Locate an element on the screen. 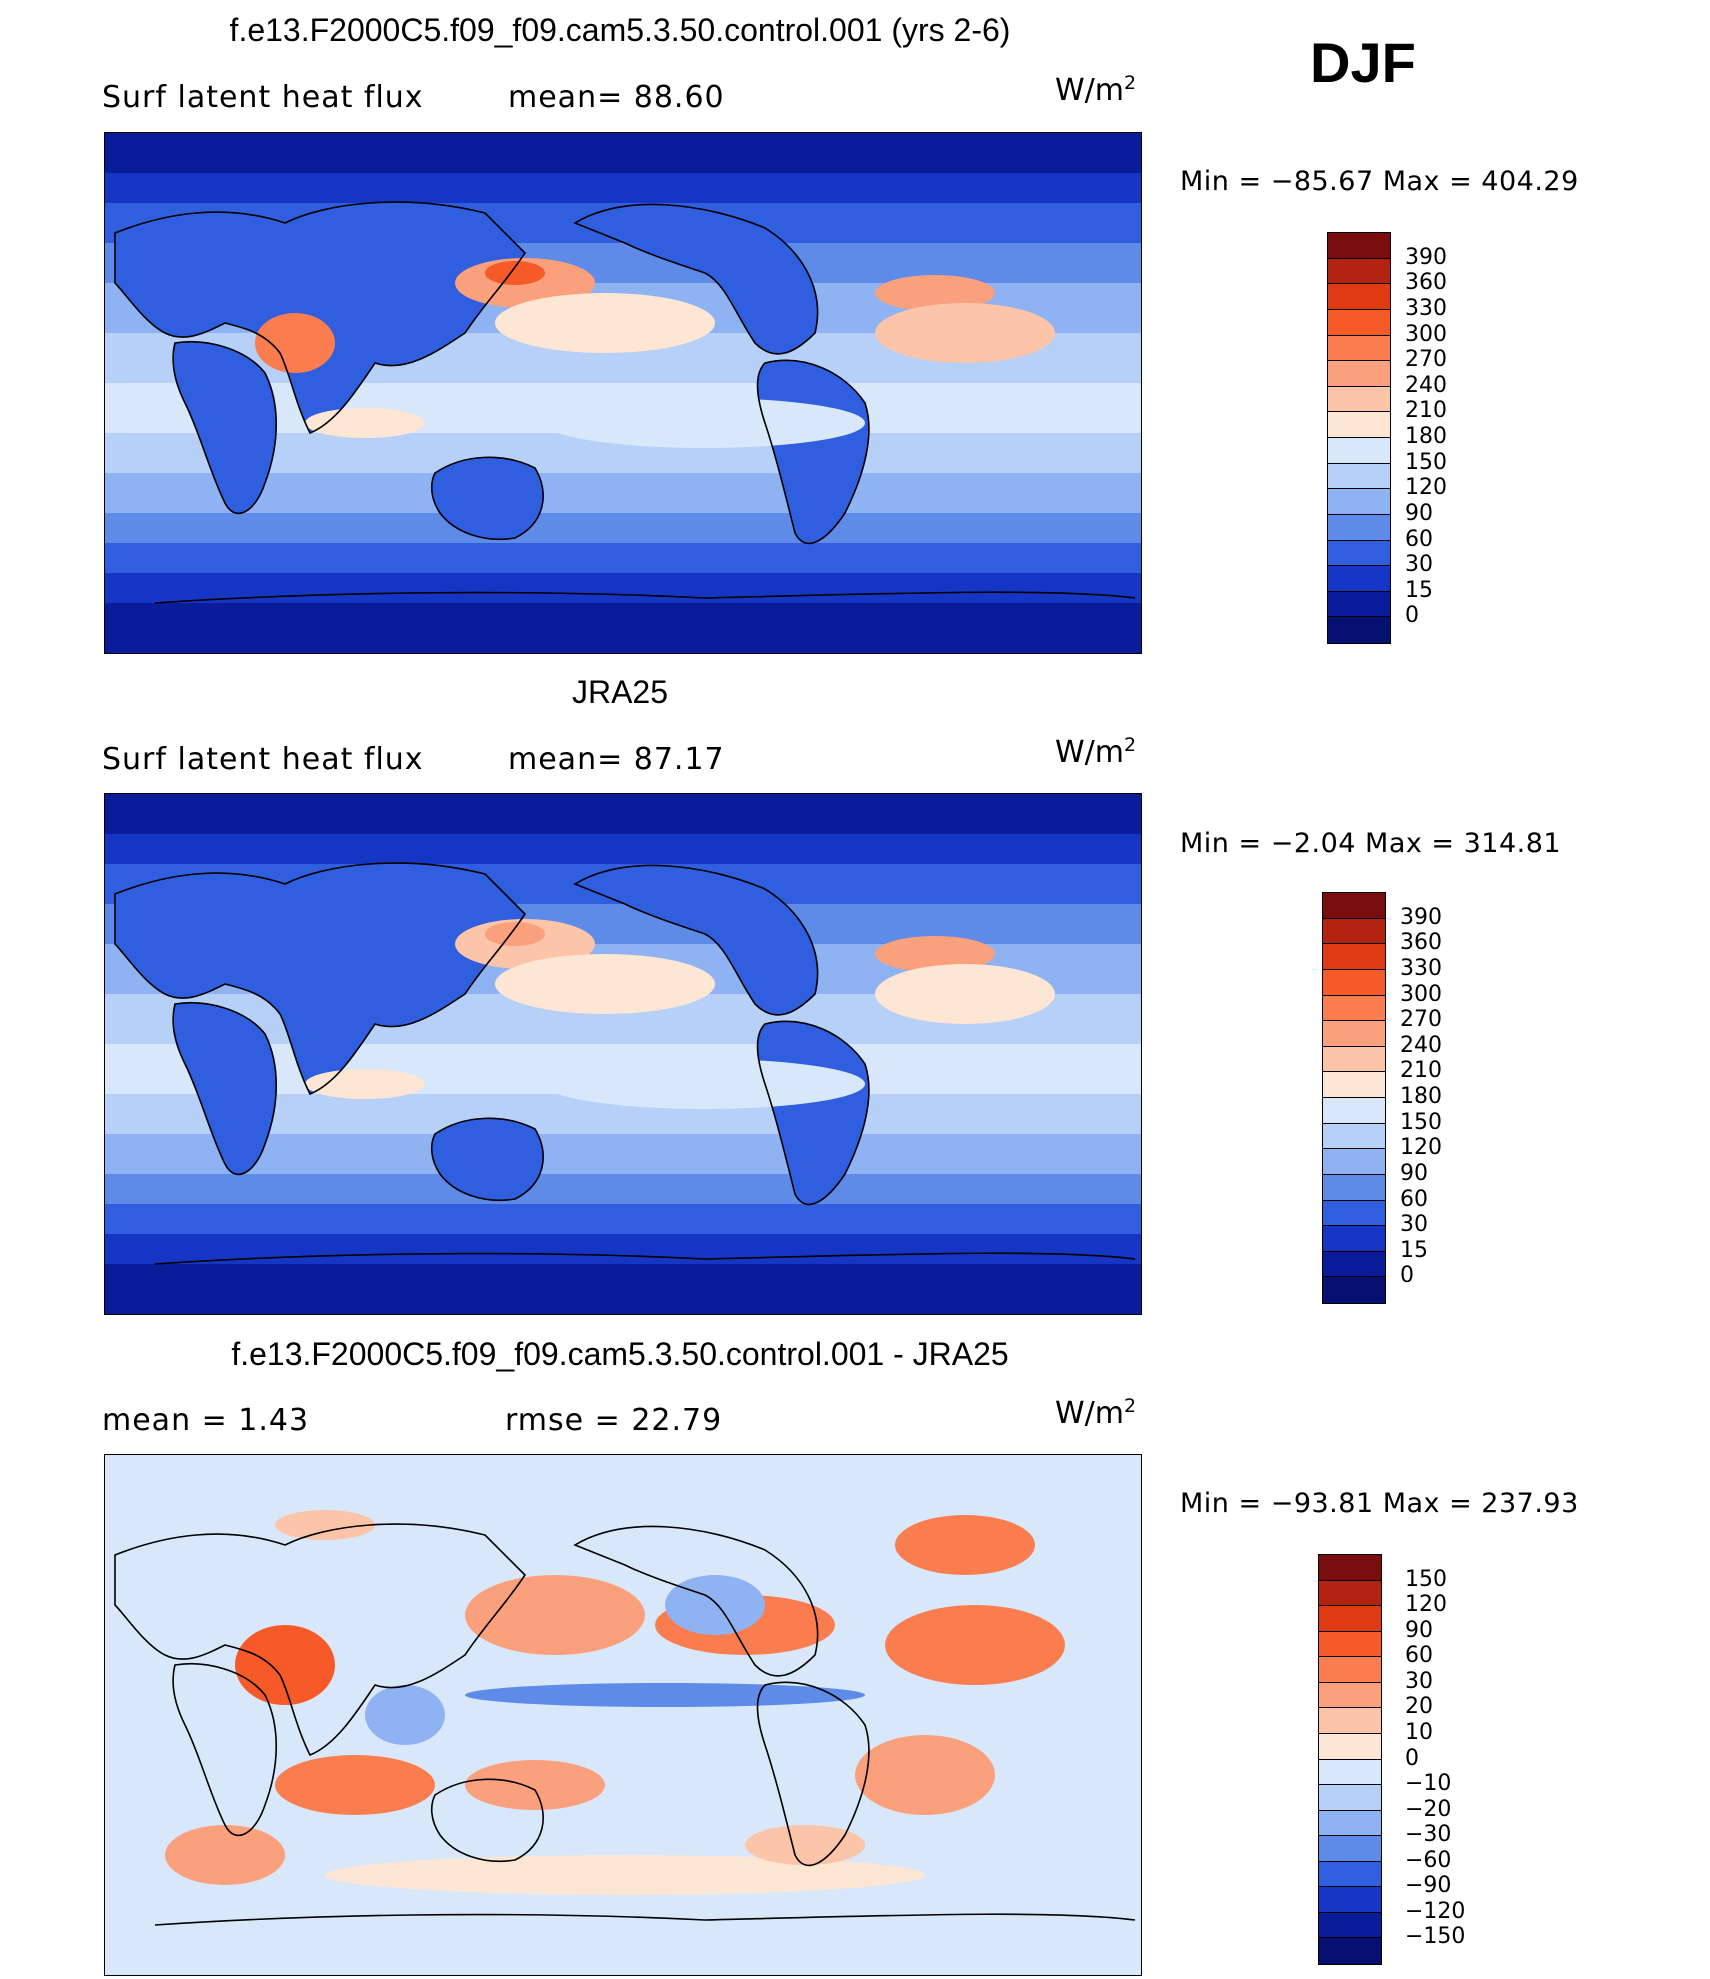 The width and height of the screenshot is (1710, 1979). colorbar-tick-label: −30 is located at coordinates (1428, 1835).